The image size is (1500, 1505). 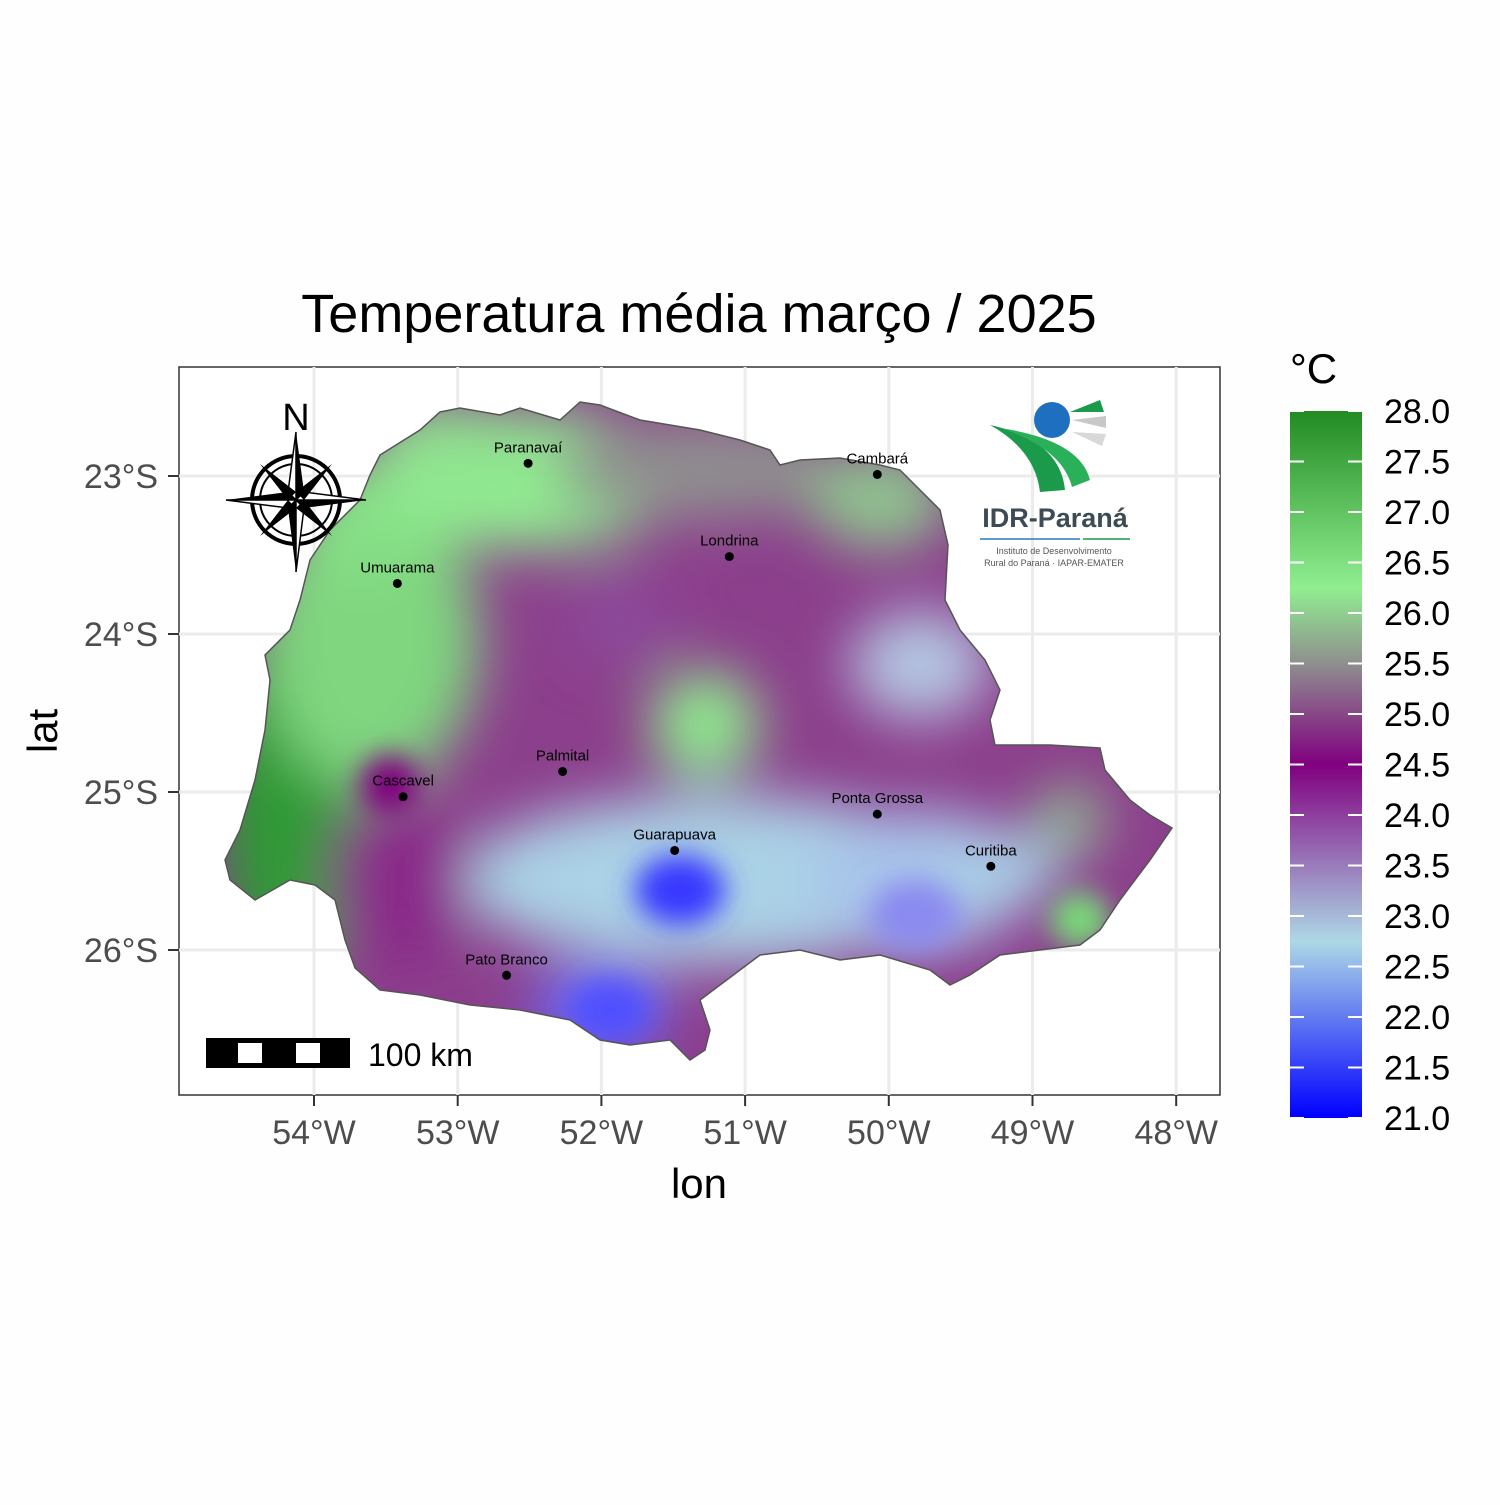 What do you see at coordinates (121, 951) in the screenshot?
I see `y-tick-label: 26°S` at bounding box center [121, 951].